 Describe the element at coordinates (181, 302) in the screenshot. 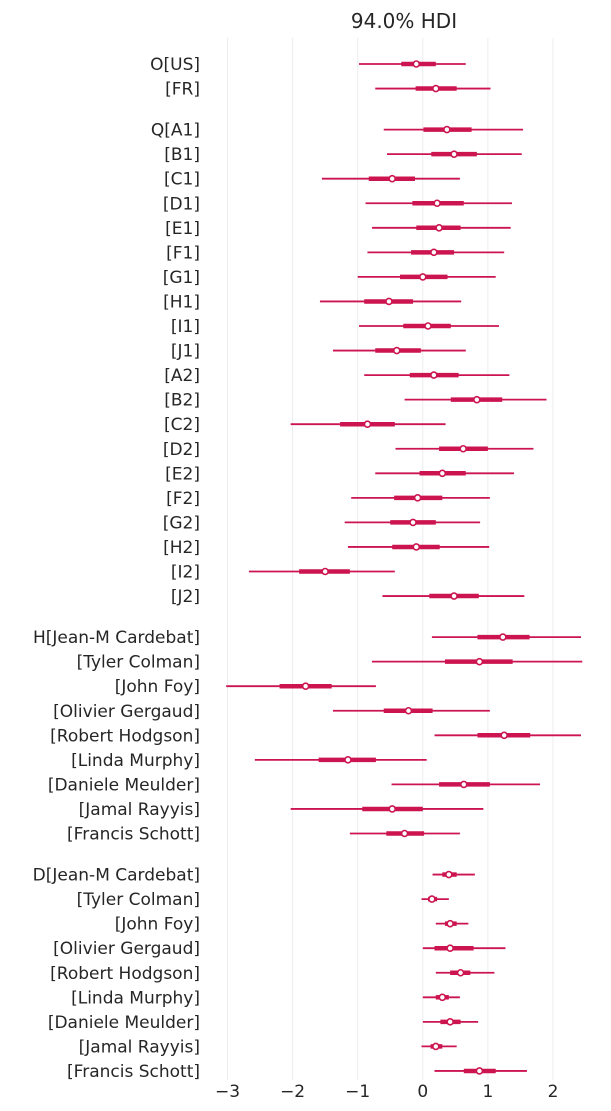

I see `row-label: [H1]` at that location.